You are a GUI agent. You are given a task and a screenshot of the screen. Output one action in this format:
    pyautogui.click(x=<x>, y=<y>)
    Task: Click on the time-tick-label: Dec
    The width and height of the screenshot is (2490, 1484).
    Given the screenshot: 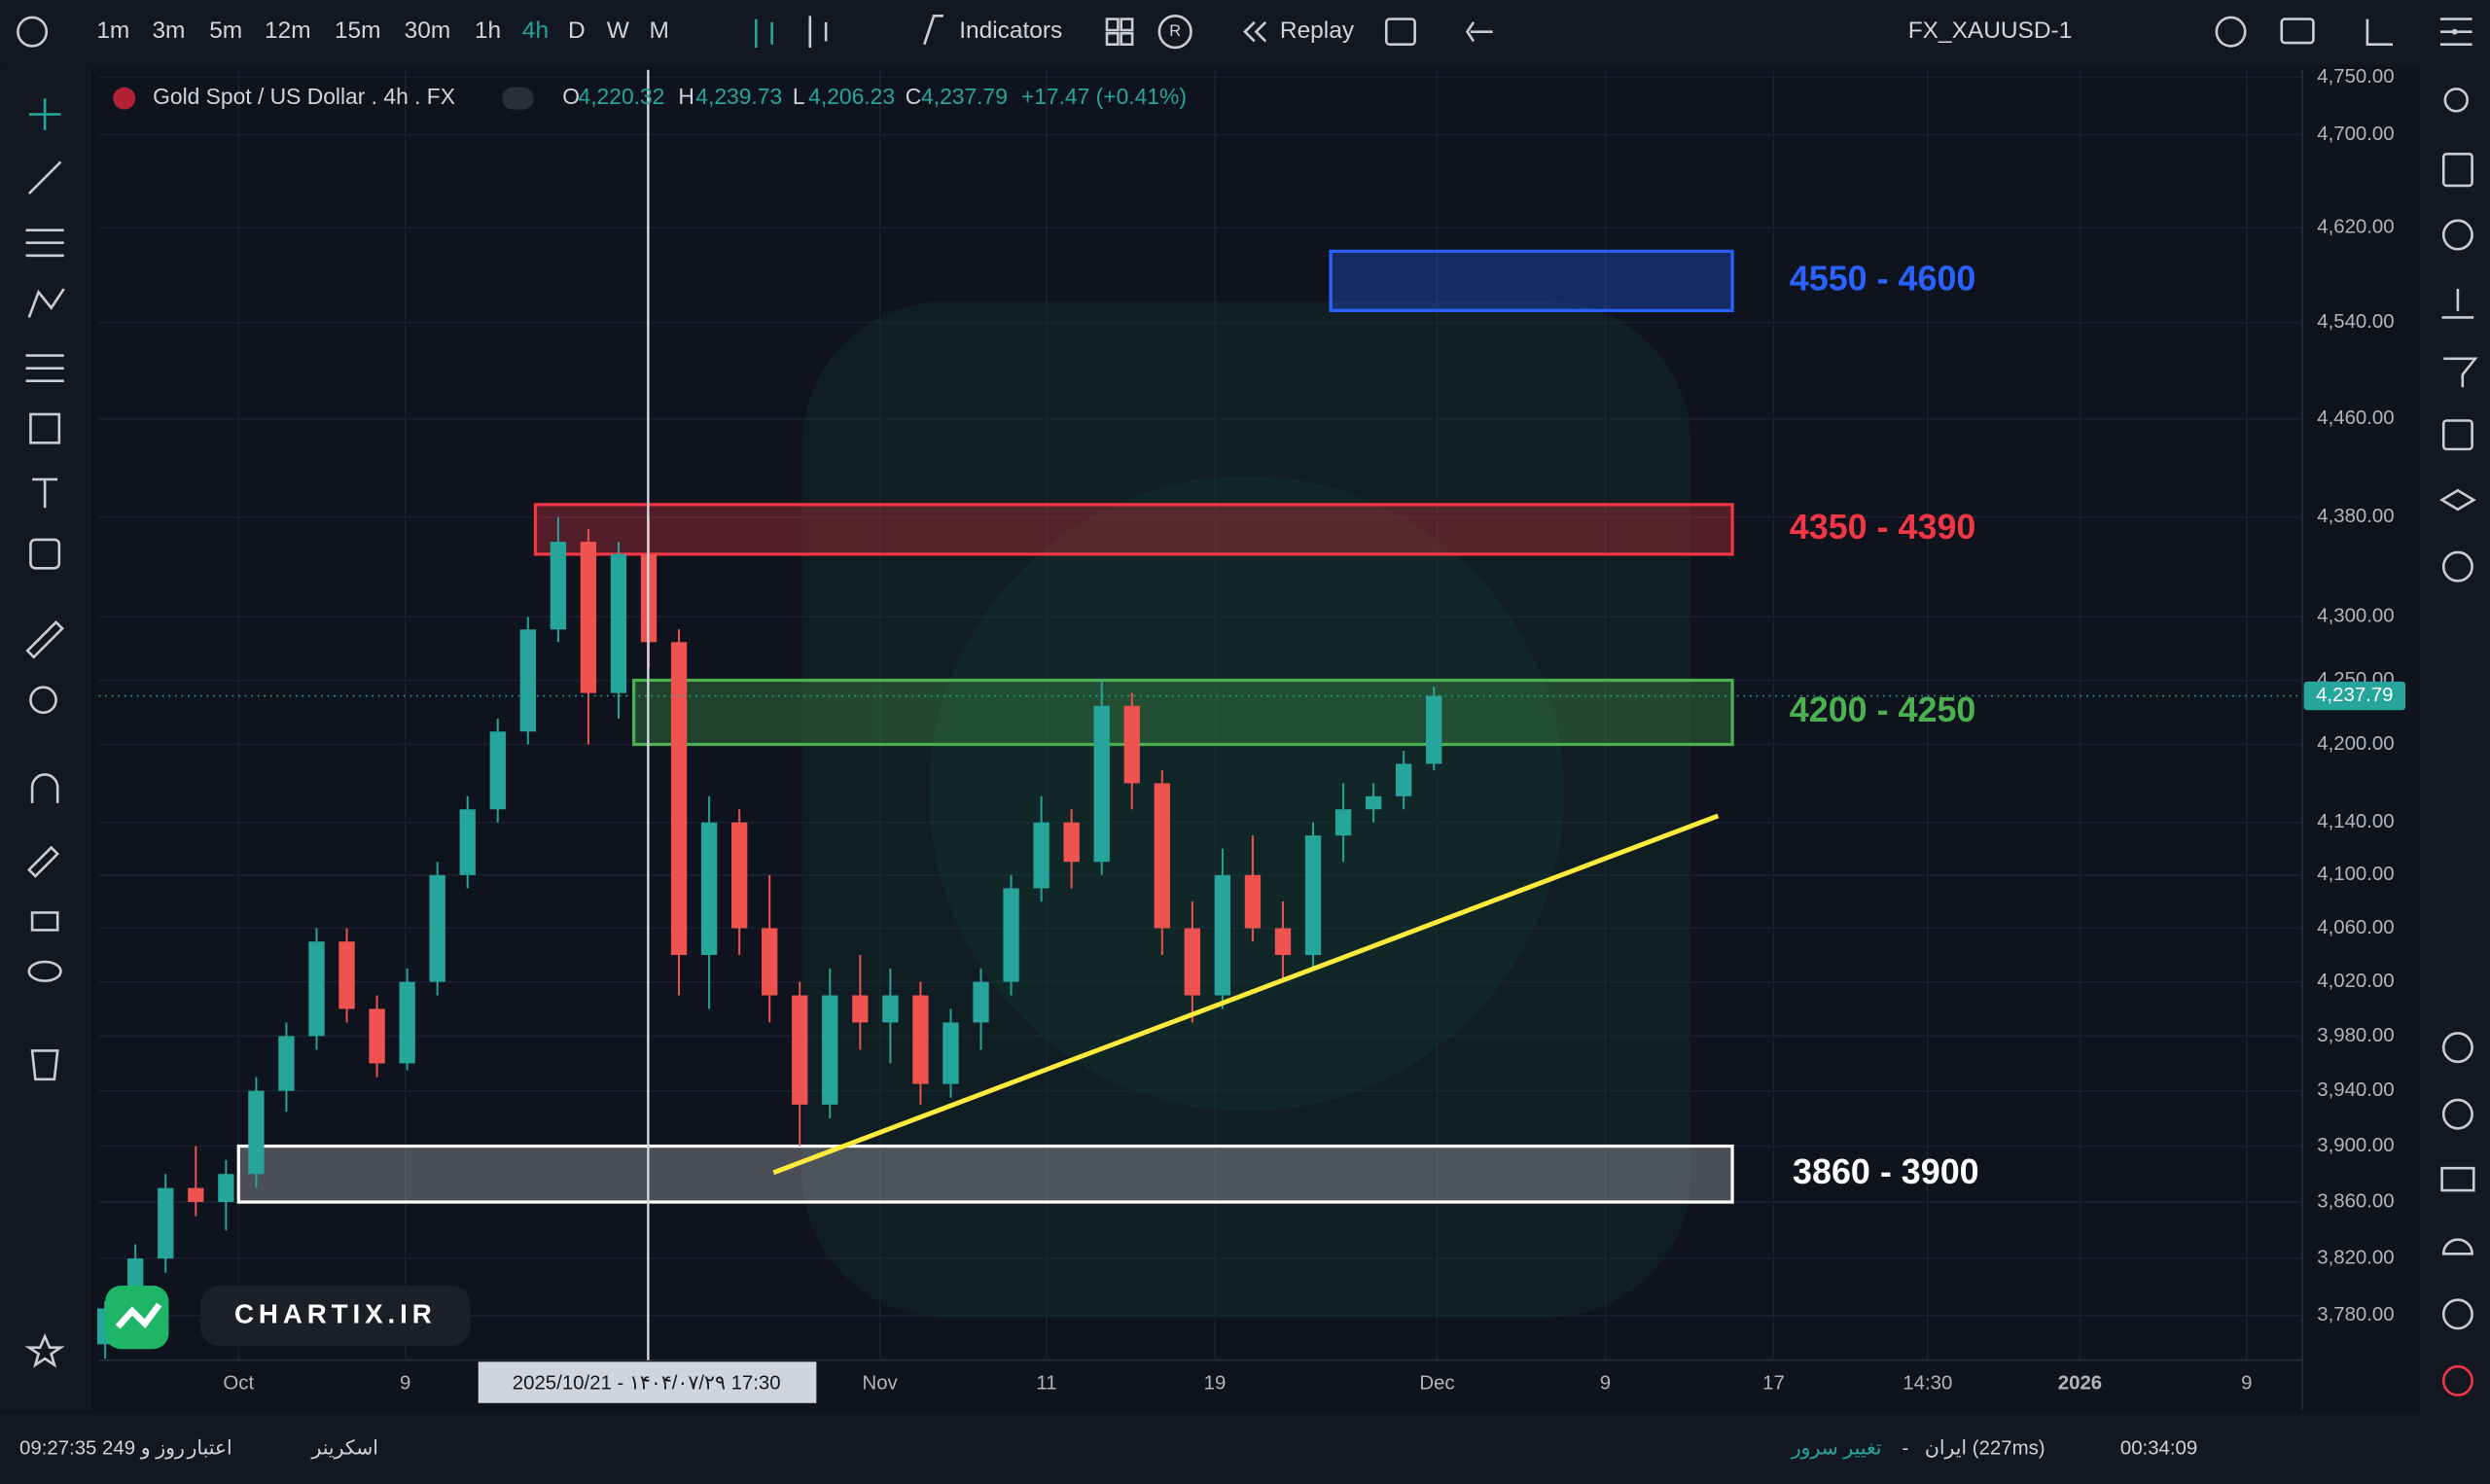 What is the action you would take?
    pyautogui.click(x=1436, y=1384)
    